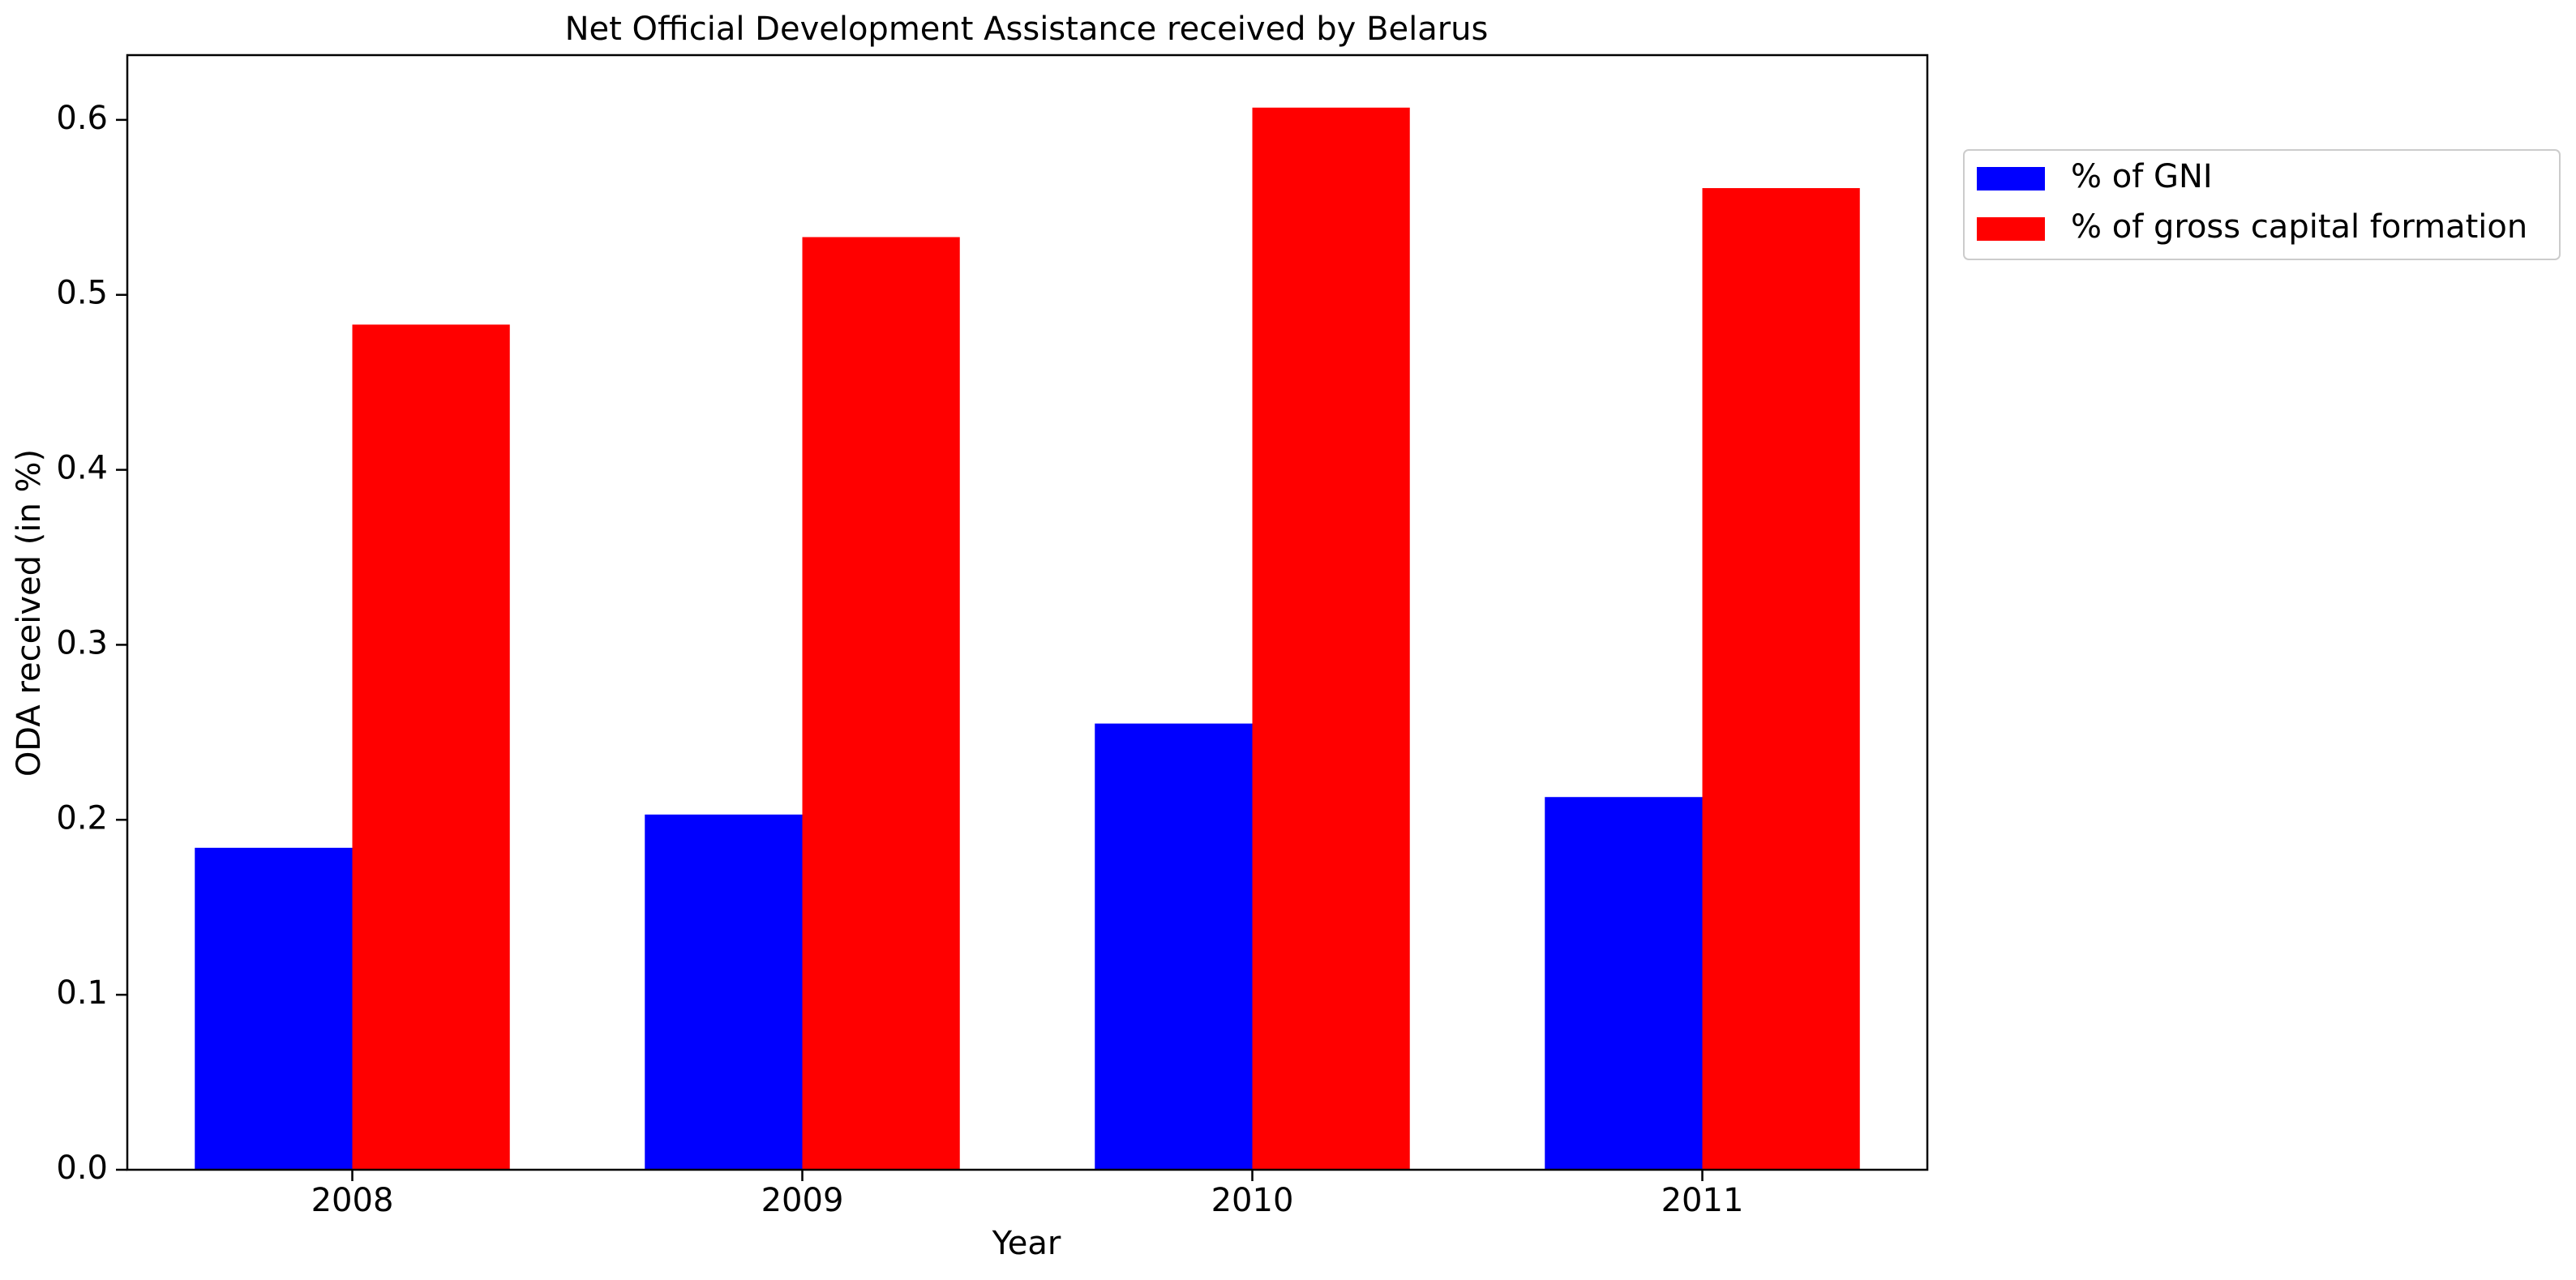  I want to click on bar-gross-capital-formation-2011, so click(1781, 679).